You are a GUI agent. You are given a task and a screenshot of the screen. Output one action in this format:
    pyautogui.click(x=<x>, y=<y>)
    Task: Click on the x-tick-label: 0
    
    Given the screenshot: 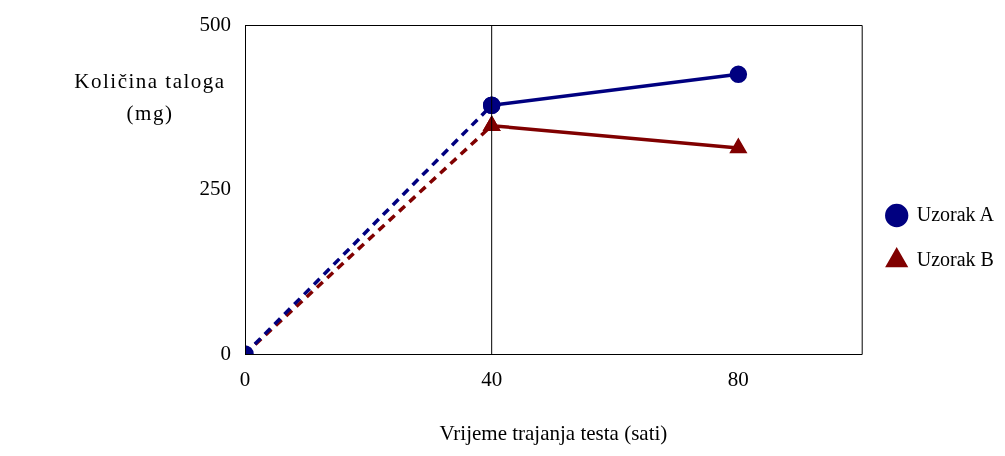 What is the action you would take?
    pyautogui.click(x=245, y=379)
    